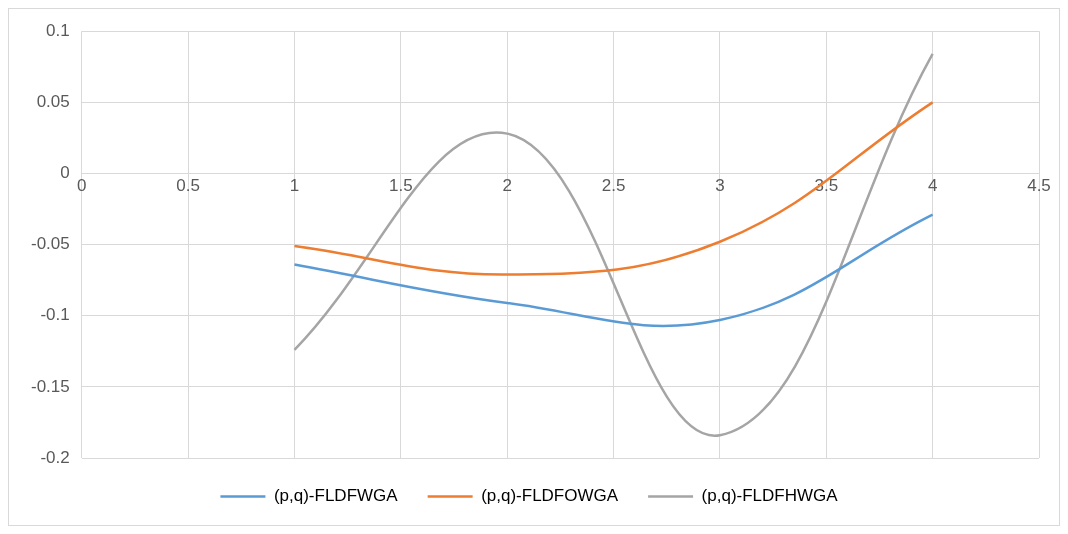  What do you see at coordinates (1039, 186) in the screenshot?
I see `x-tick-label: 4.5` at bounding box center [1039, 186].